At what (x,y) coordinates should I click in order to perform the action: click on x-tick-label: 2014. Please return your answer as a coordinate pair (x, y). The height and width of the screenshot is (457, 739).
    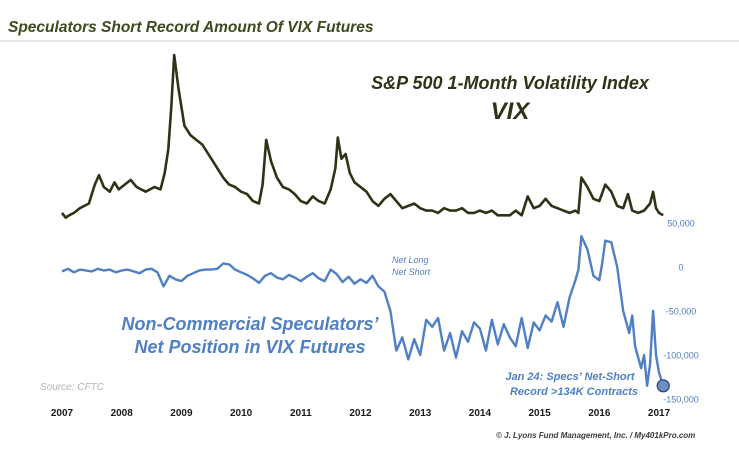
    Looking at the image, I should click on (480, 413).